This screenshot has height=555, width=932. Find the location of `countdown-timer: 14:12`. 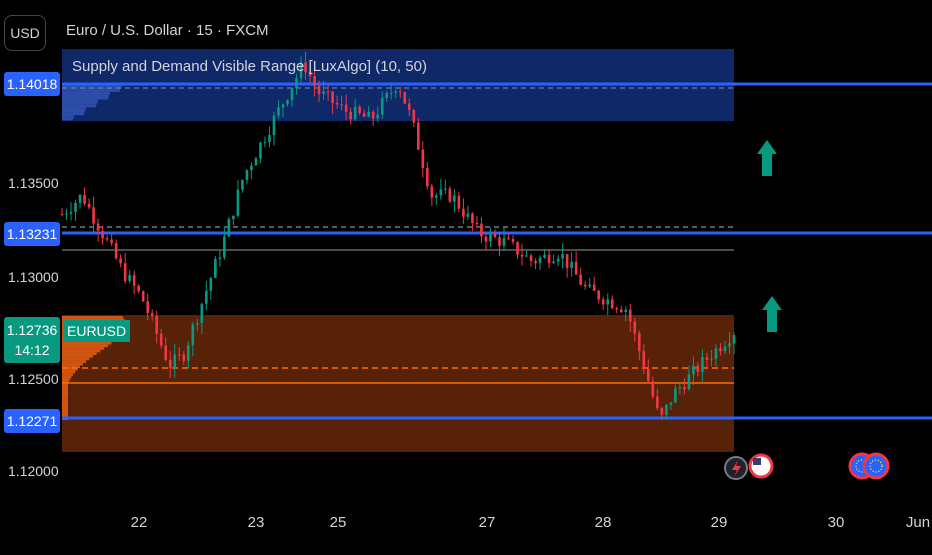

countdown-timer: 14:12 is located at coordinates (32, 350).